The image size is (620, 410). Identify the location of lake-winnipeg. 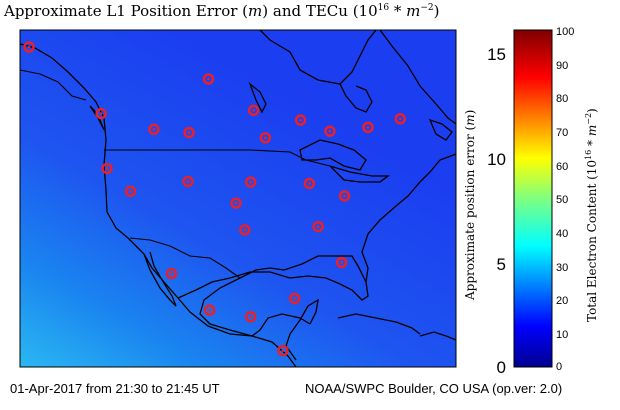
(257, 98).